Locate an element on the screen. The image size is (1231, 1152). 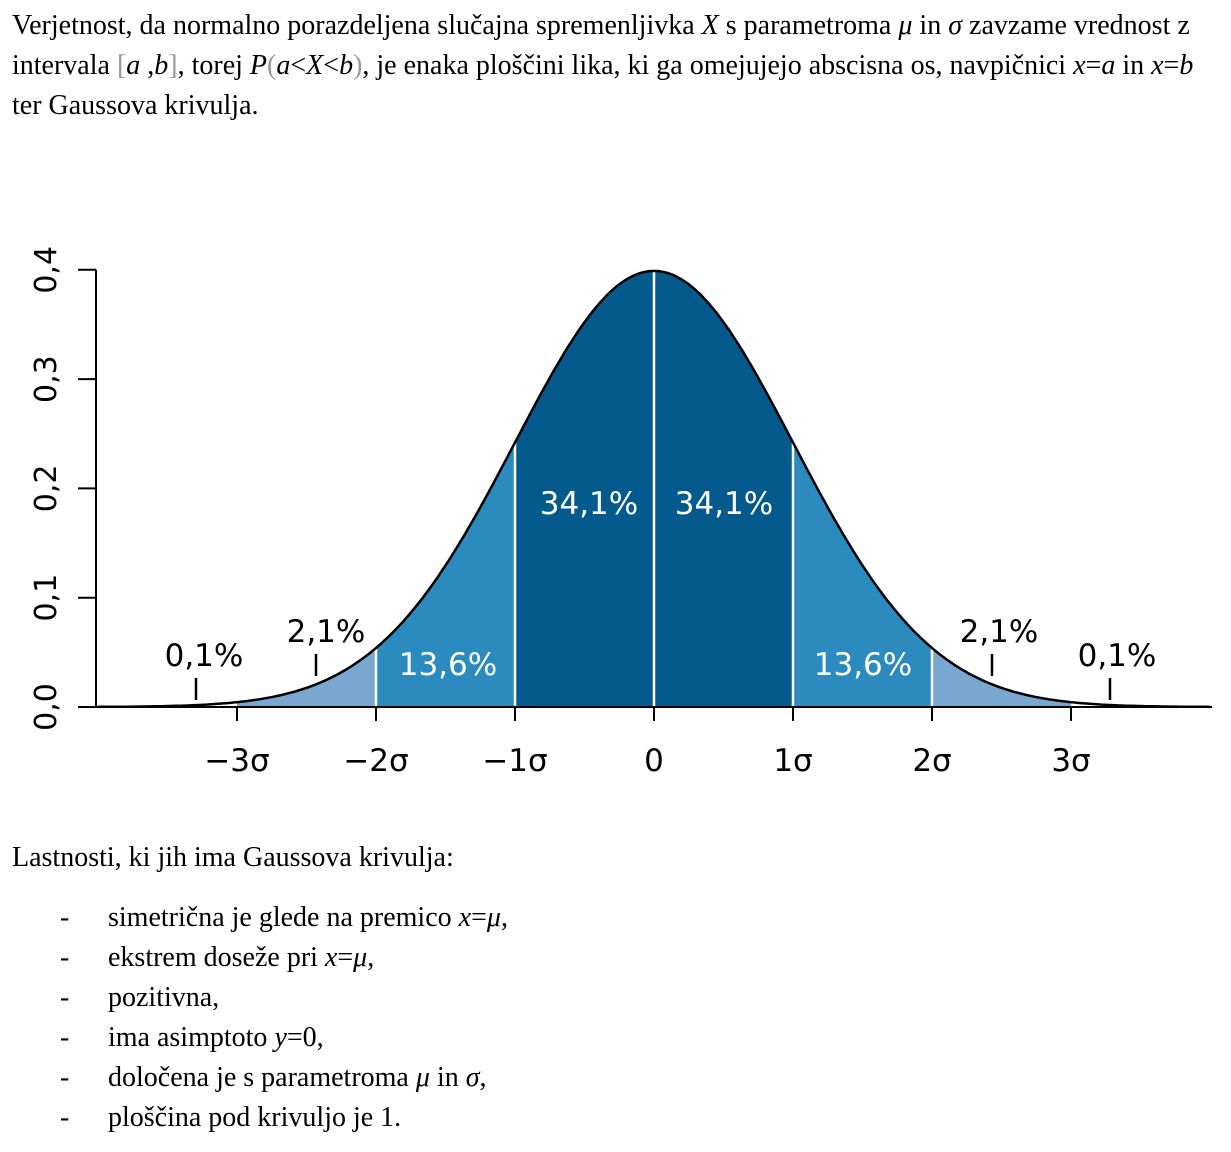
intro-text: zavzame vrednost z intervala is located at coordinates (601, 45).